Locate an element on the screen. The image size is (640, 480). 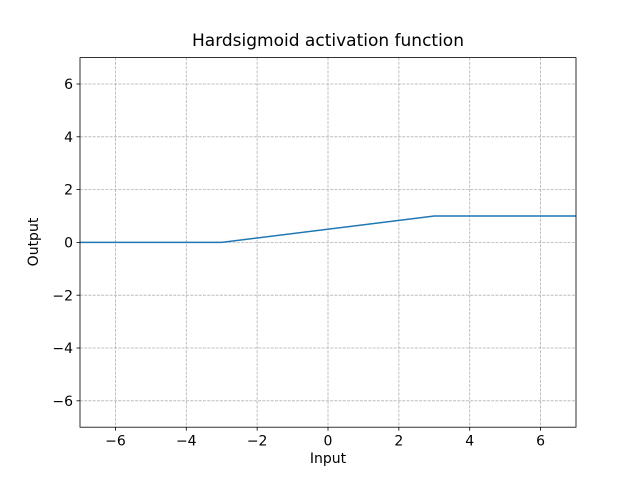
y-tick-label: −2 is located at coordinates (62, 296).